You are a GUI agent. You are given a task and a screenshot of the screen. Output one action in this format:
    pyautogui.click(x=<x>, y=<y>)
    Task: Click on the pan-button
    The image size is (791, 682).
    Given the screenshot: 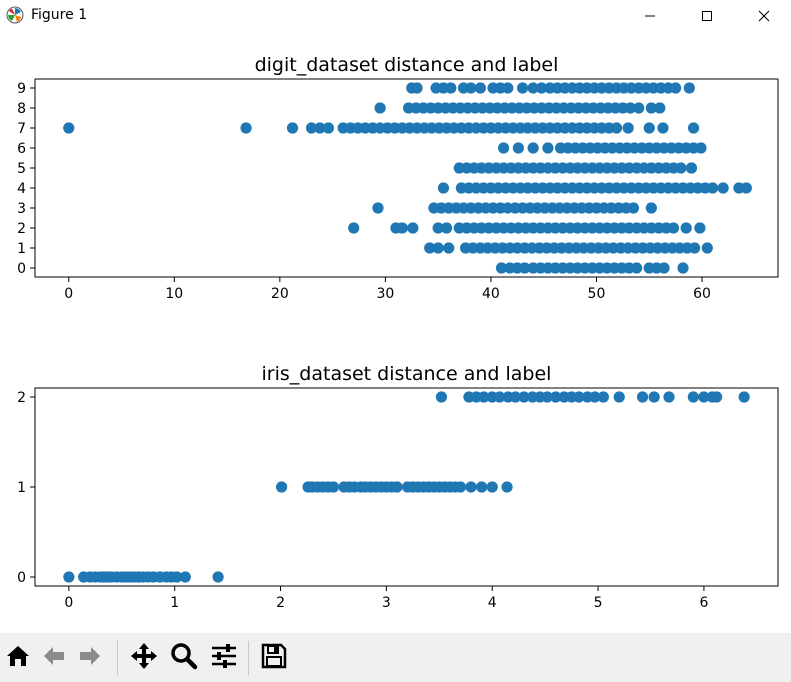 What is the action you would take?
    pyautogui.click(x=144, y=658)
    